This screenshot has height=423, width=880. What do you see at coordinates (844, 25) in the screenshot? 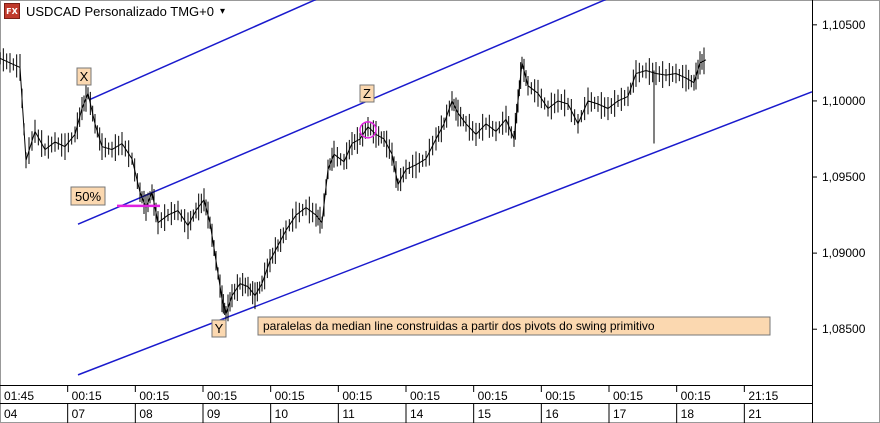
I see `y-tick-label: 1,10500` at bounding box center [844, 25].